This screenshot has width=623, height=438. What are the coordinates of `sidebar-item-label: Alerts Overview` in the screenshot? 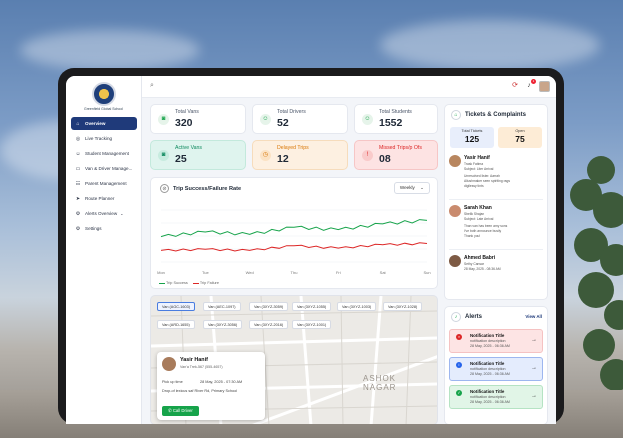 It's located at (101, 213).